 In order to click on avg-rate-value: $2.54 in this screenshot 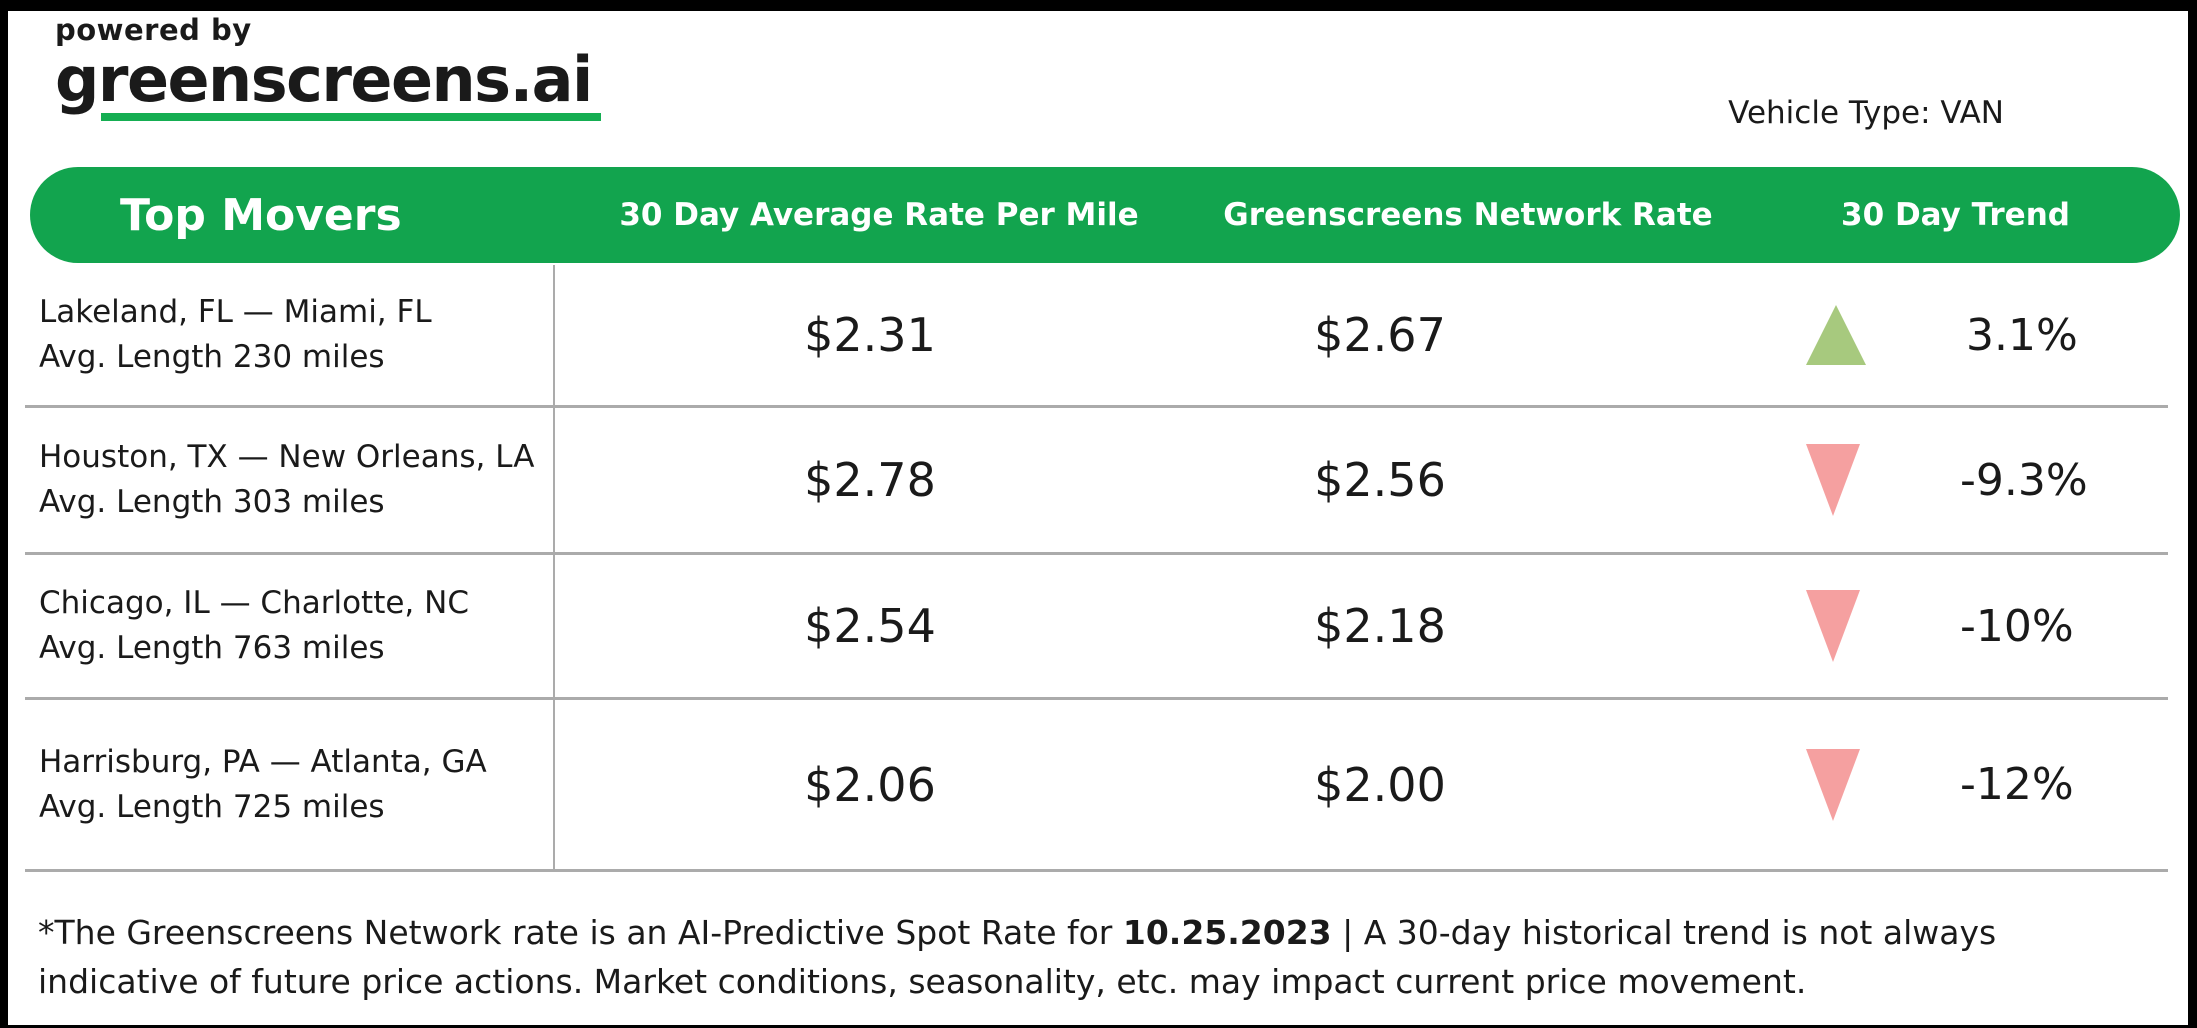, I will do `click(870, 626)`.